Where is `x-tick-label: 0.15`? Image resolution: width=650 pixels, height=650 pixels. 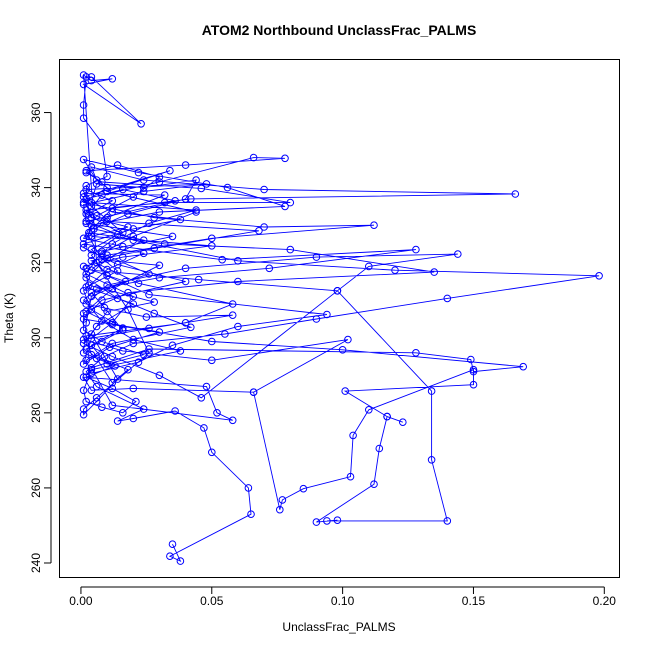
x-tick-label: 0.15 is located at coordinates (474, 601).